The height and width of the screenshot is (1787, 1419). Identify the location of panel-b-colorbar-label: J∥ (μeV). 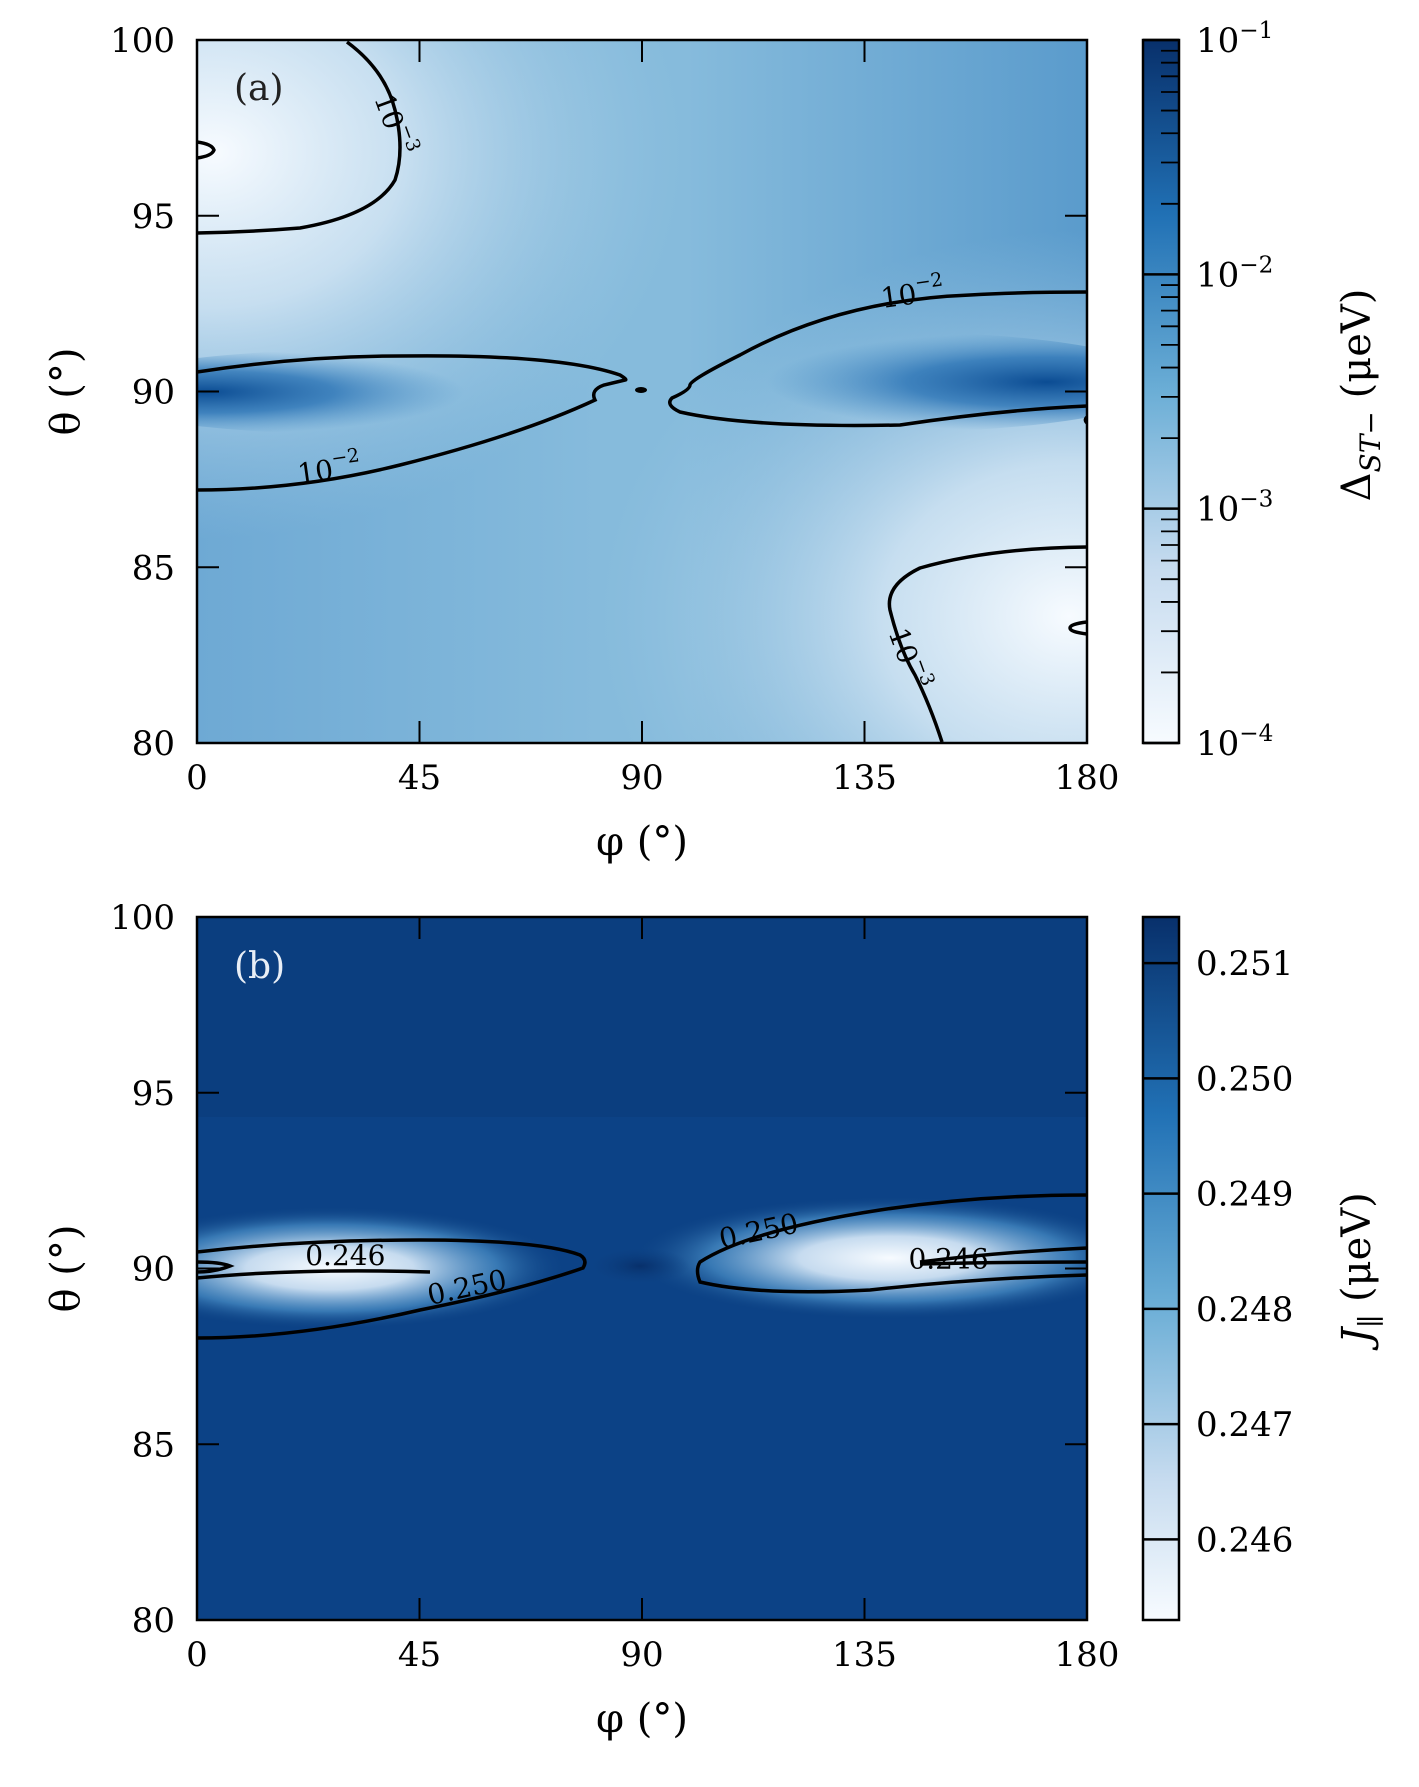
(1360, 1271).